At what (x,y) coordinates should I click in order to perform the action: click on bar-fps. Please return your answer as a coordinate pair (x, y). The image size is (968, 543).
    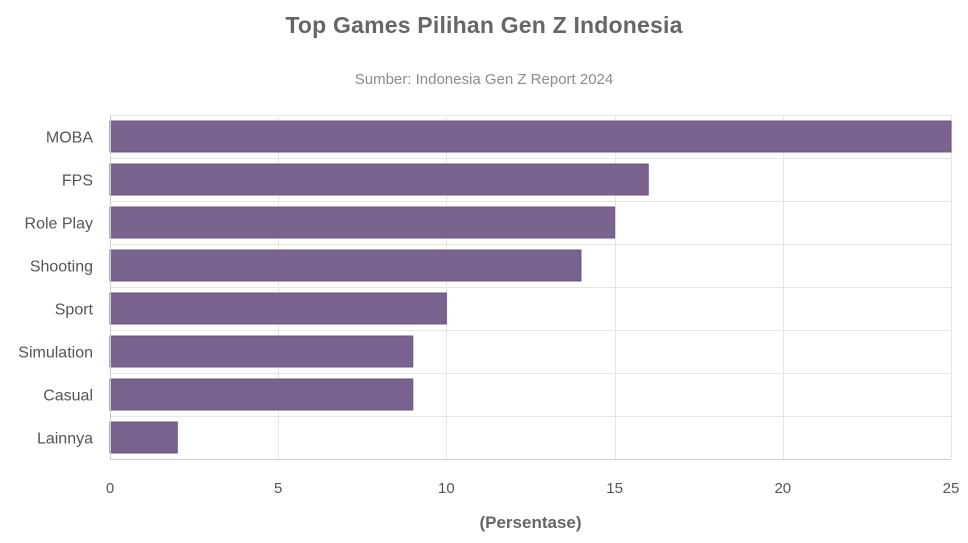
    Looking at the image, I should click on (379, 179).